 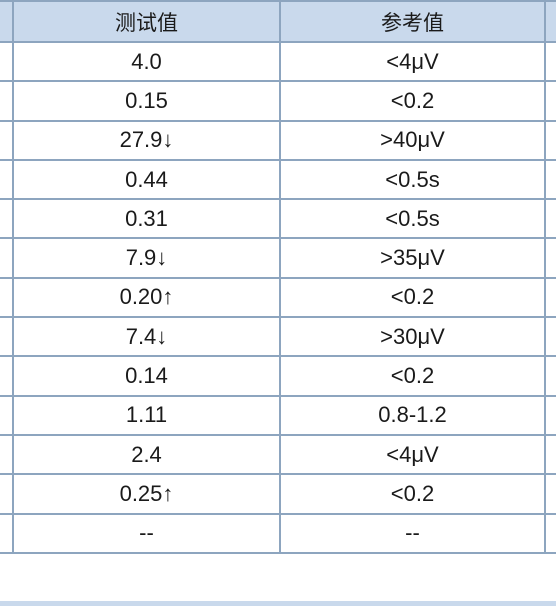 What do you see at coordinates (412, 337) in the screenshot?
I see `reference-value-cell: >30μV` at bounding box center [412, 337].